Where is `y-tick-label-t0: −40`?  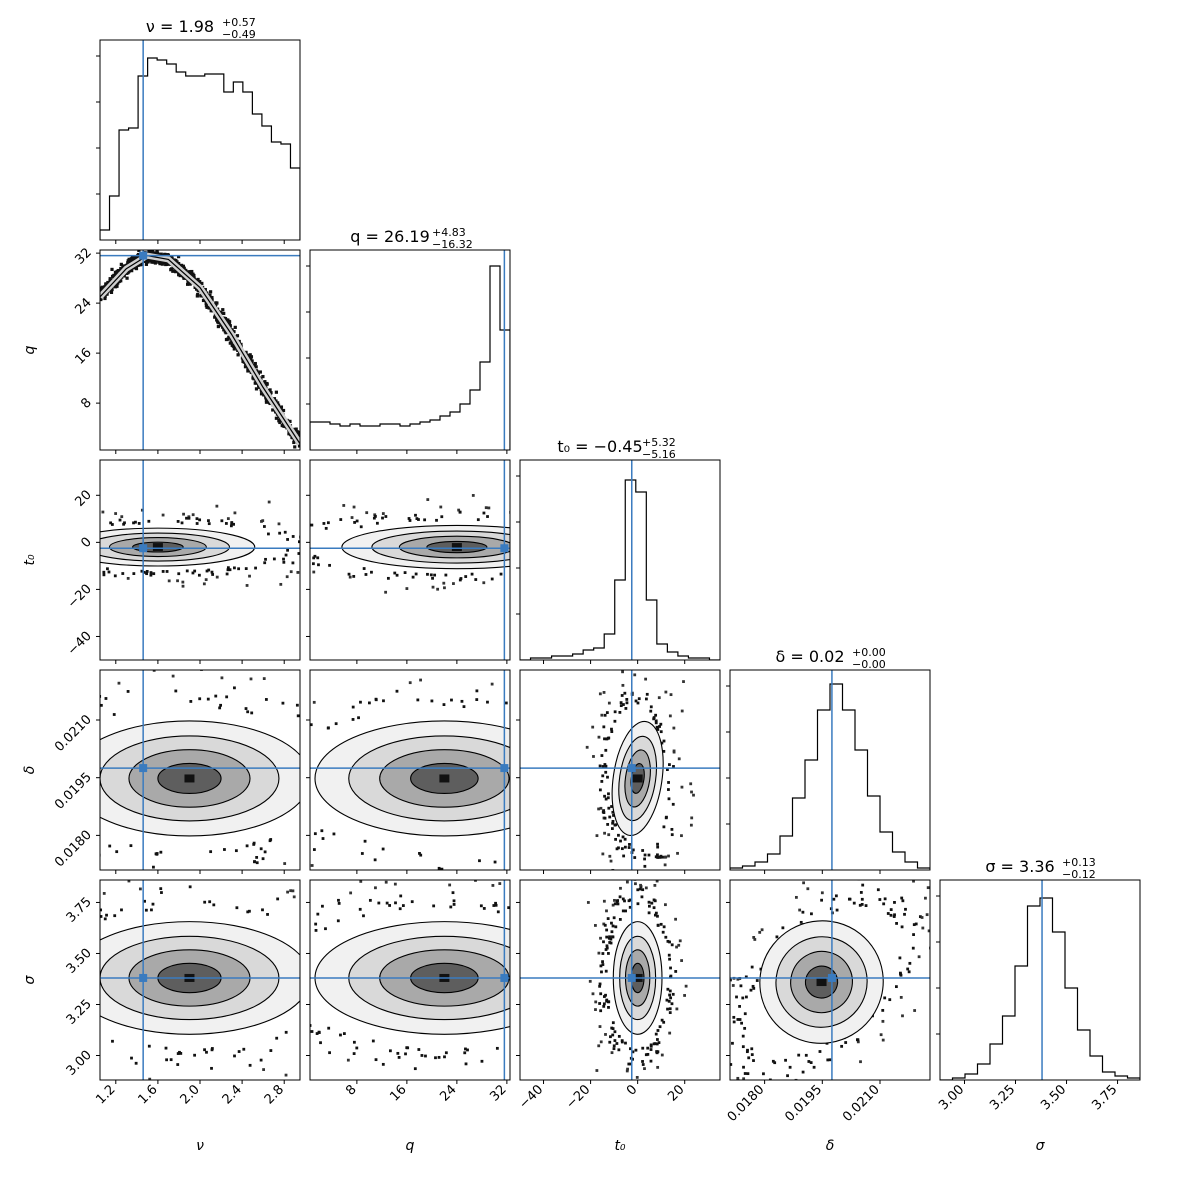
y-tick-label-t0: −40 is located at coordinates (80, 644).